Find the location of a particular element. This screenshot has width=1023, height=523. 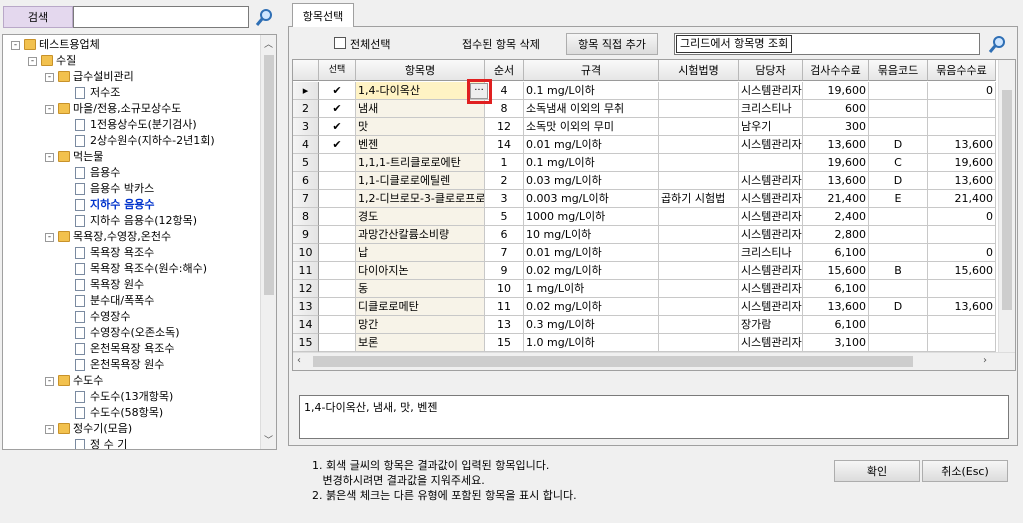

cell-manager: 남우기 is located at coordinates (771, 127).